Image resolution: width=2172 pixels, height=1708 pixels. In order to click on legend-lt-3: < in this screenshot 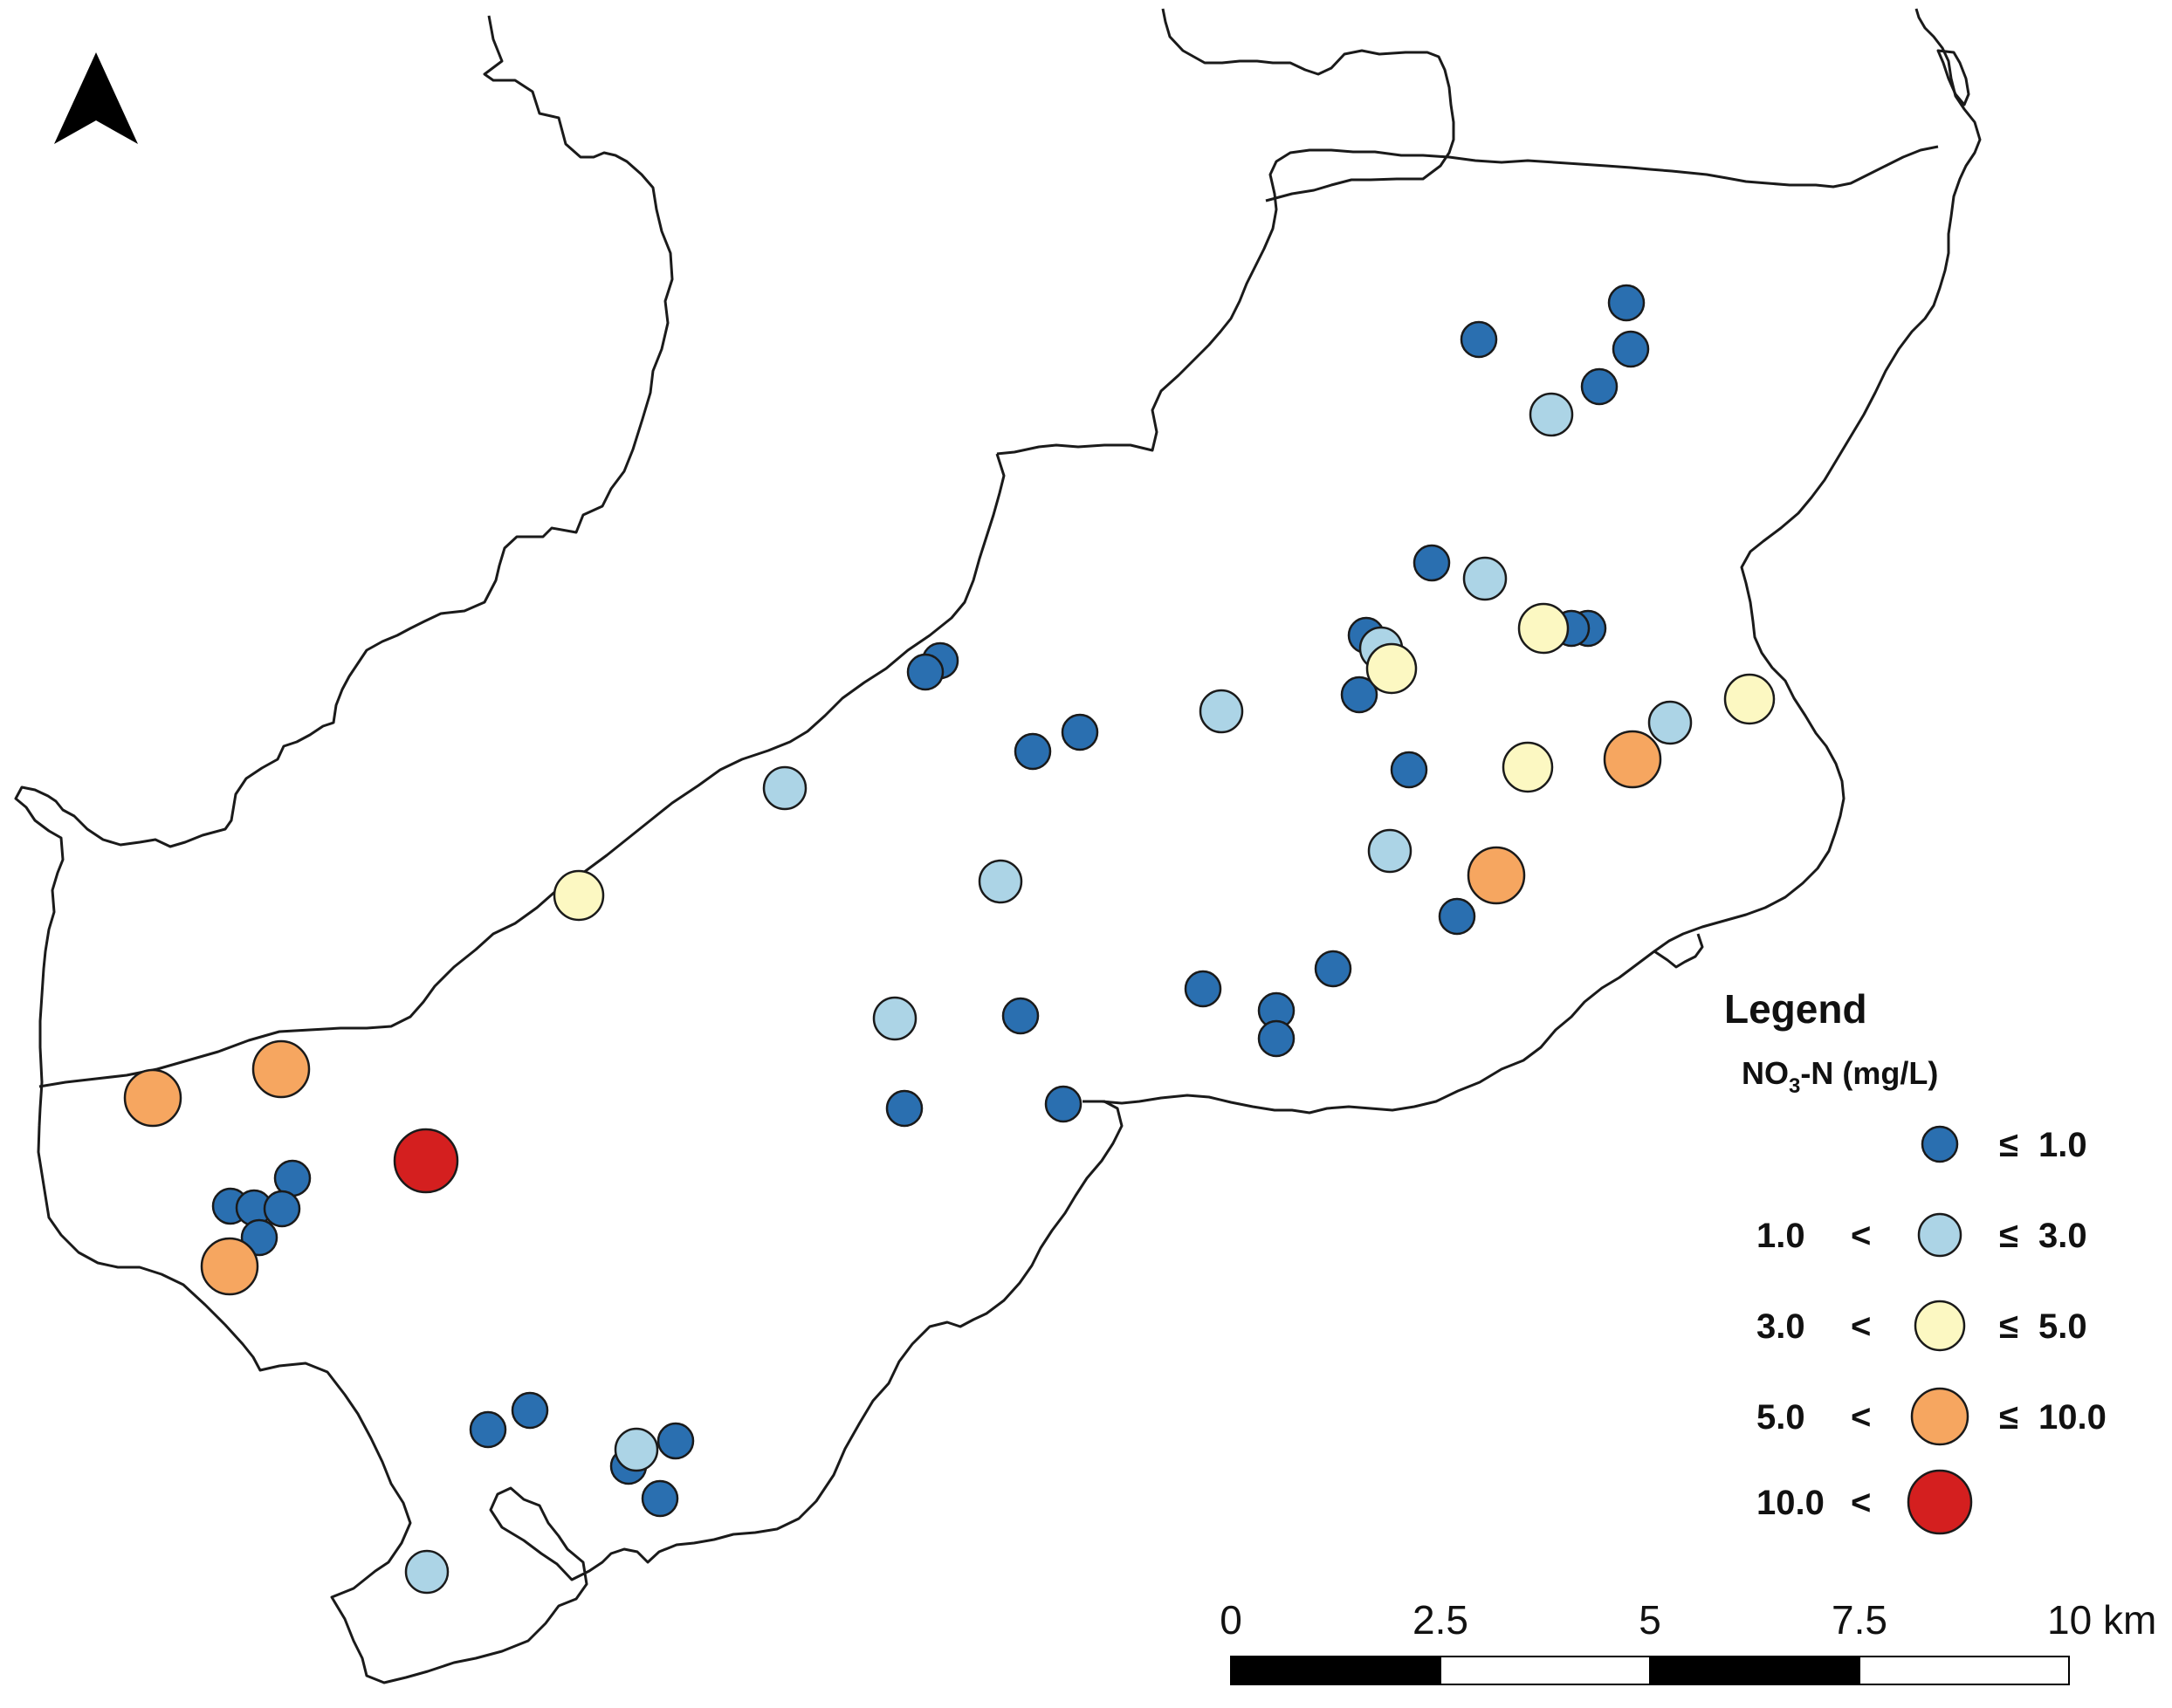, I will do `click(1861, 1326)`.